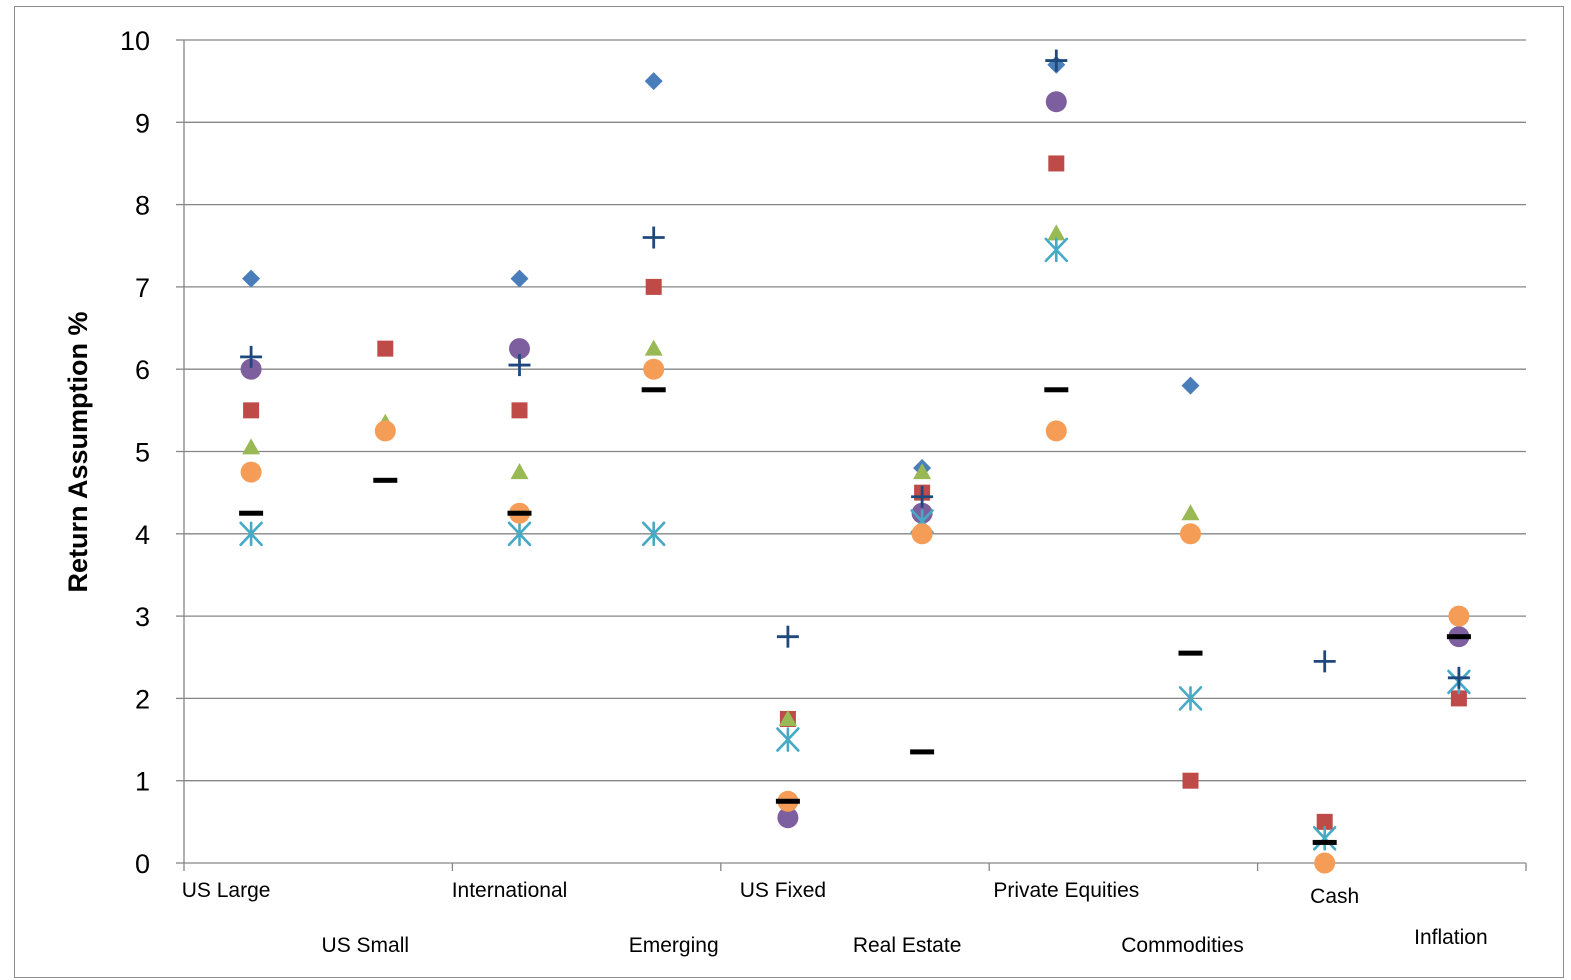 Image resolution: width=1571 pixels, height=980 pixels. I want to click on y-tick-label: 10, so click(135, 41).